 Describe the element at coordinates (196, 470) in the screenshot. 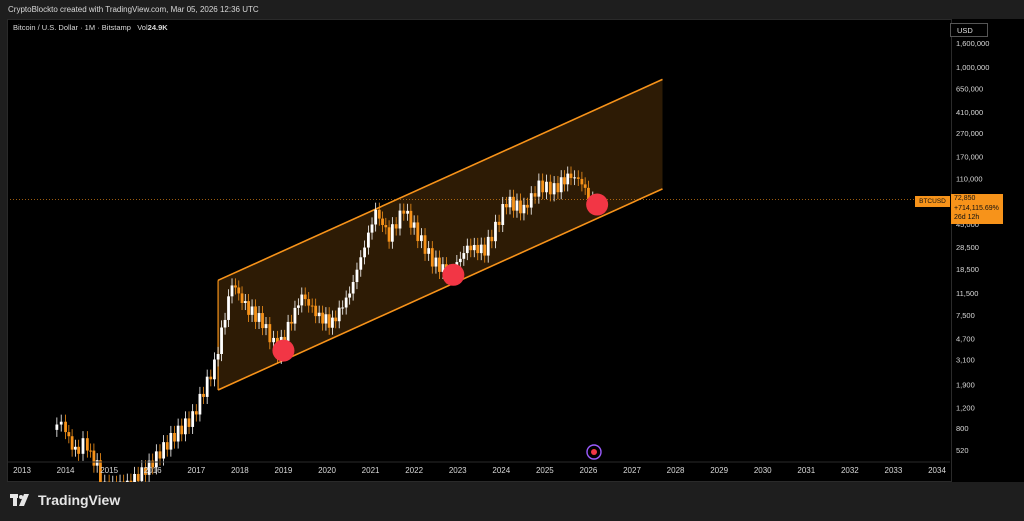

I see `x-tick-label: 2017` at that location.